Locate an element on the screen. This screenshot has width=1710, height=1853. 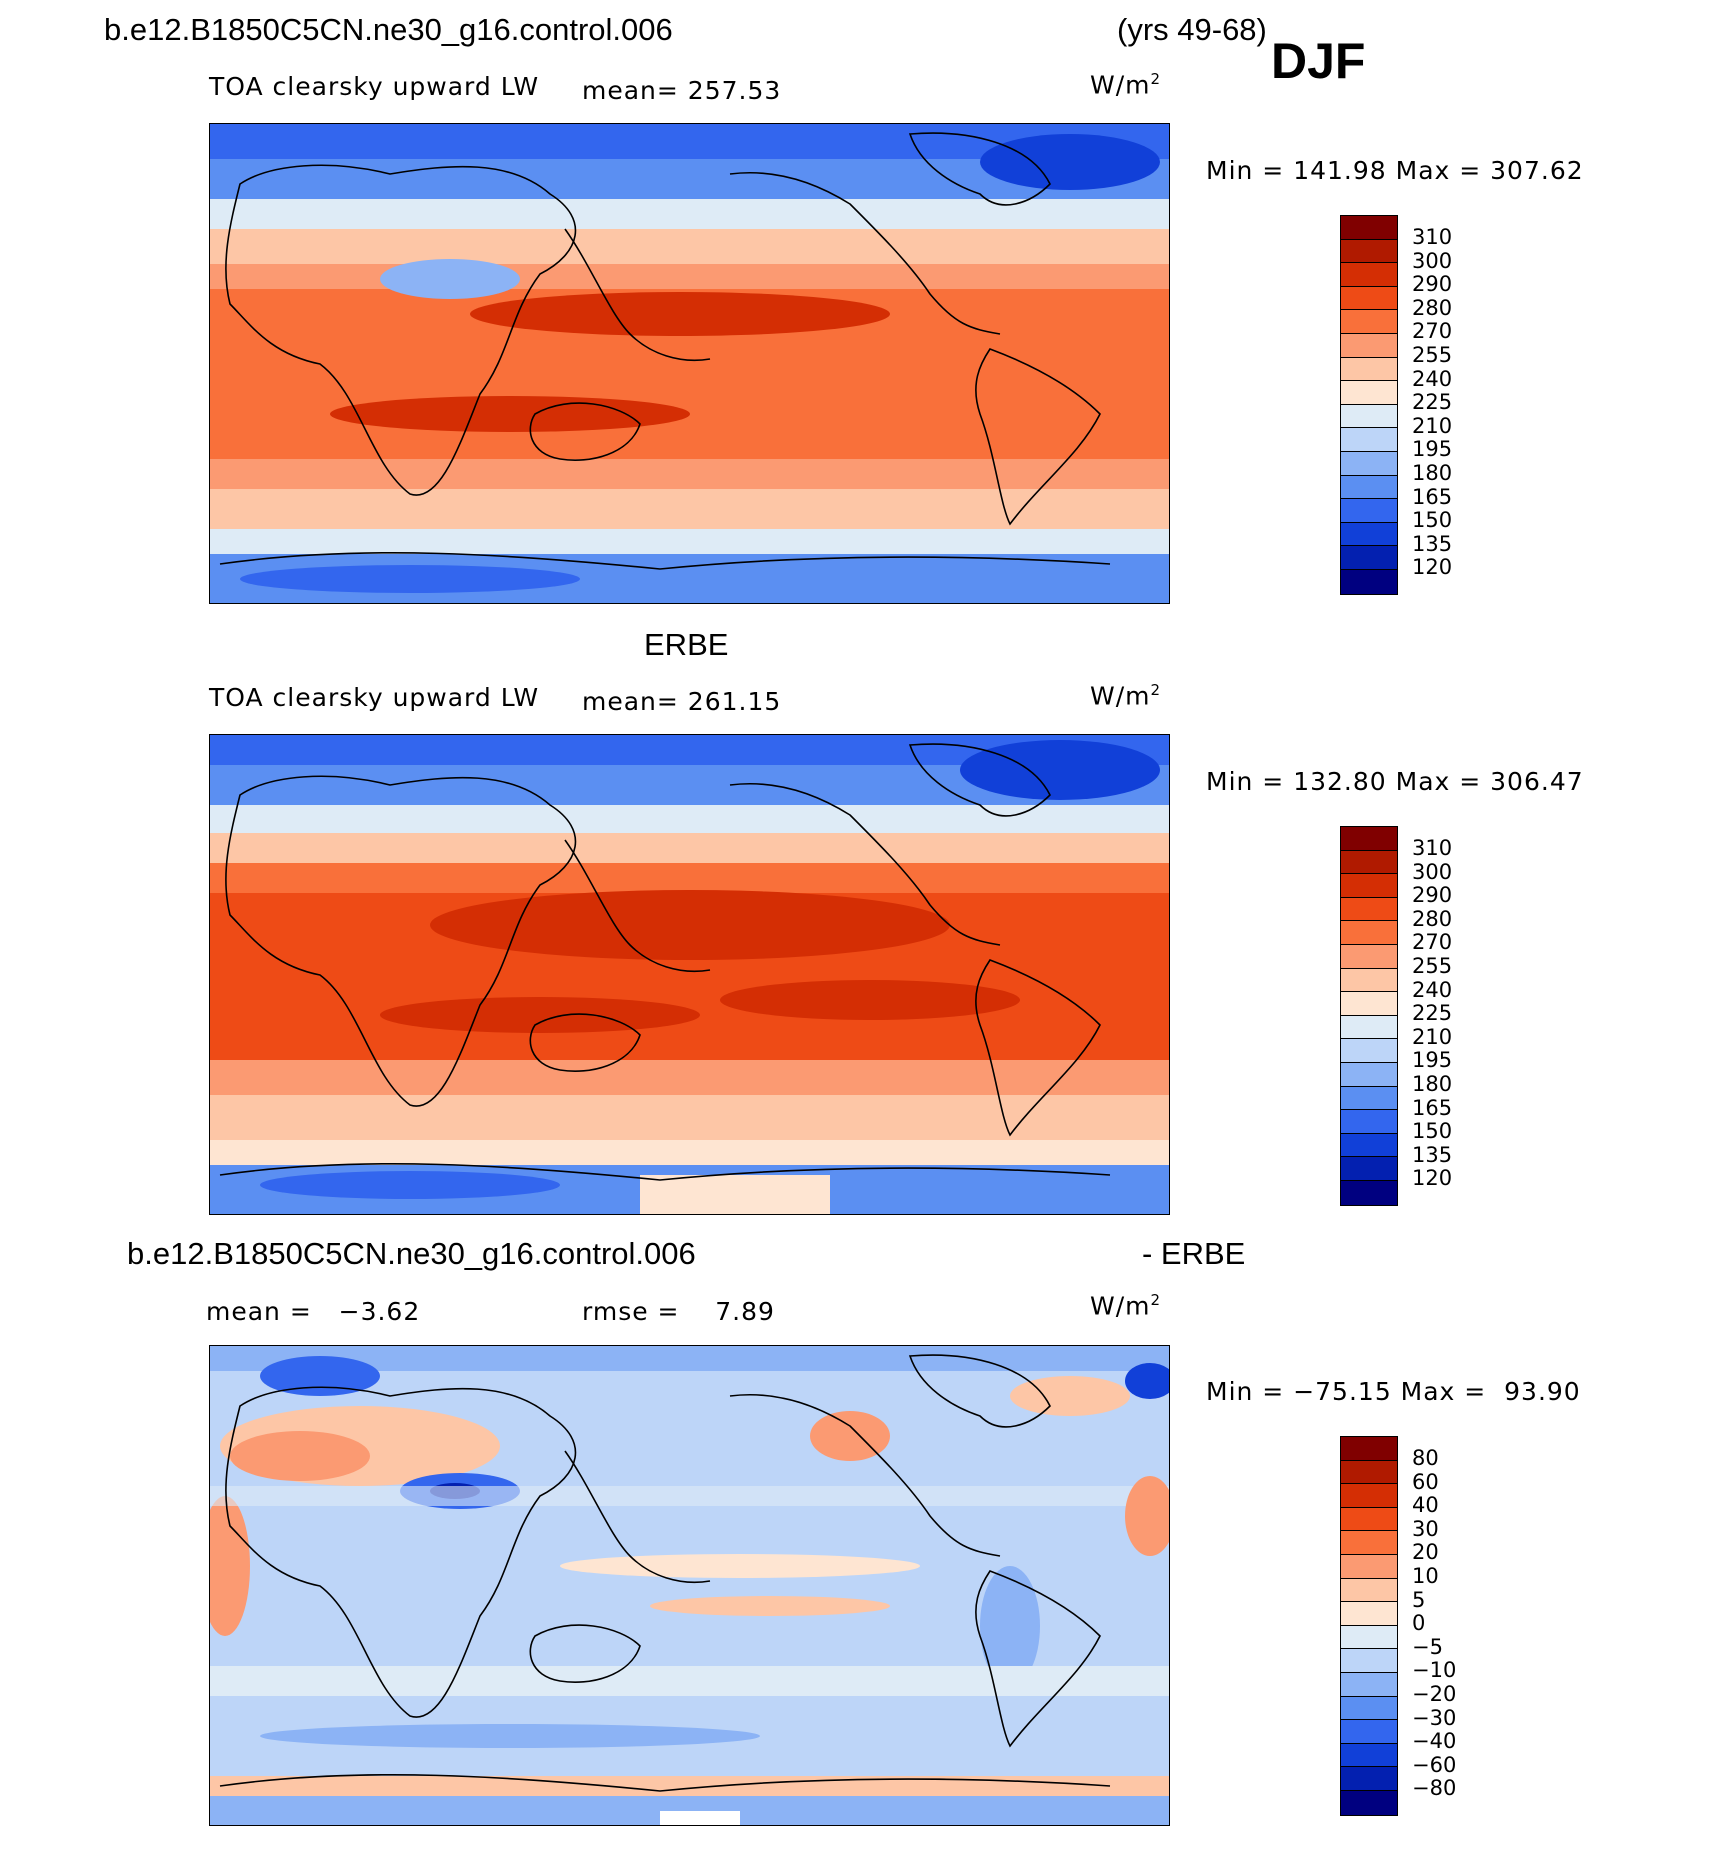
colorbar-tick-label: 10 is located at coordinates (1425, 1576).